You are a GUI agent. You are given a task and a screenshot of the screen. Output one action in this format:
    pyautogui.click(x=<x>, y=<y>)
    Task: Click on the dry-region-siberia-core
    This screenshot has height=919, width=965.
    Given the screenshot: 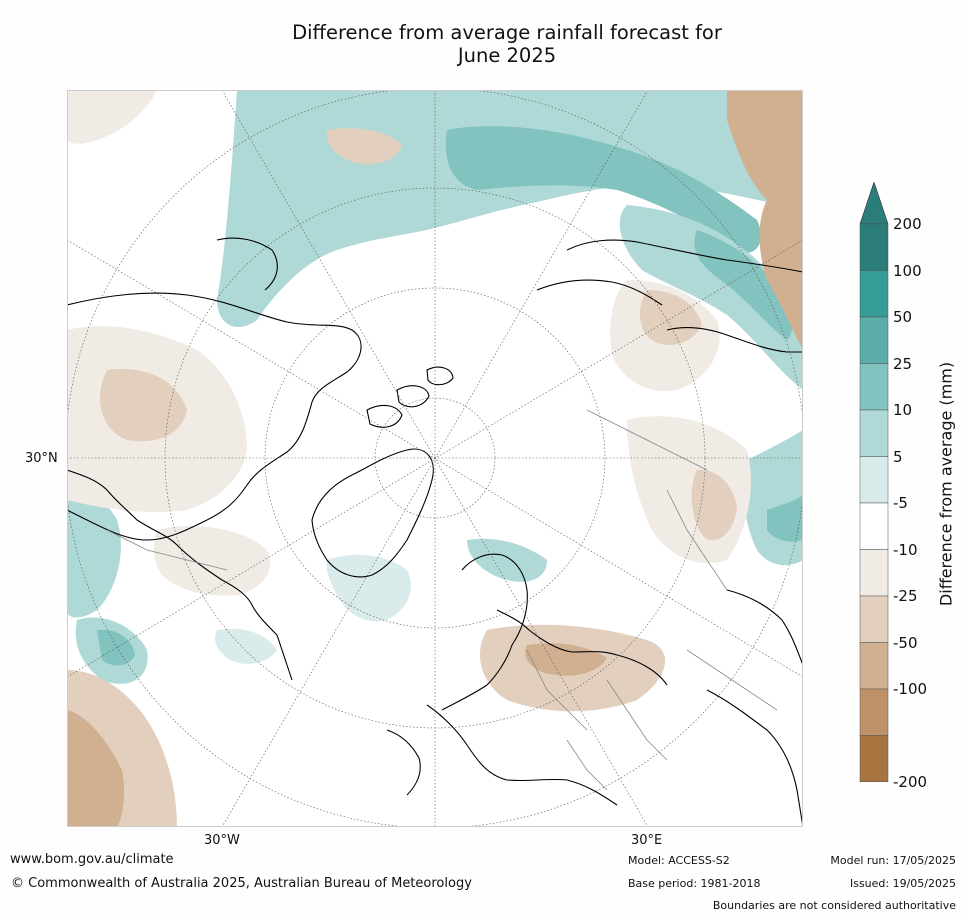 What is the action you would take?
    pyautogui.click(x=671, y=317)
    